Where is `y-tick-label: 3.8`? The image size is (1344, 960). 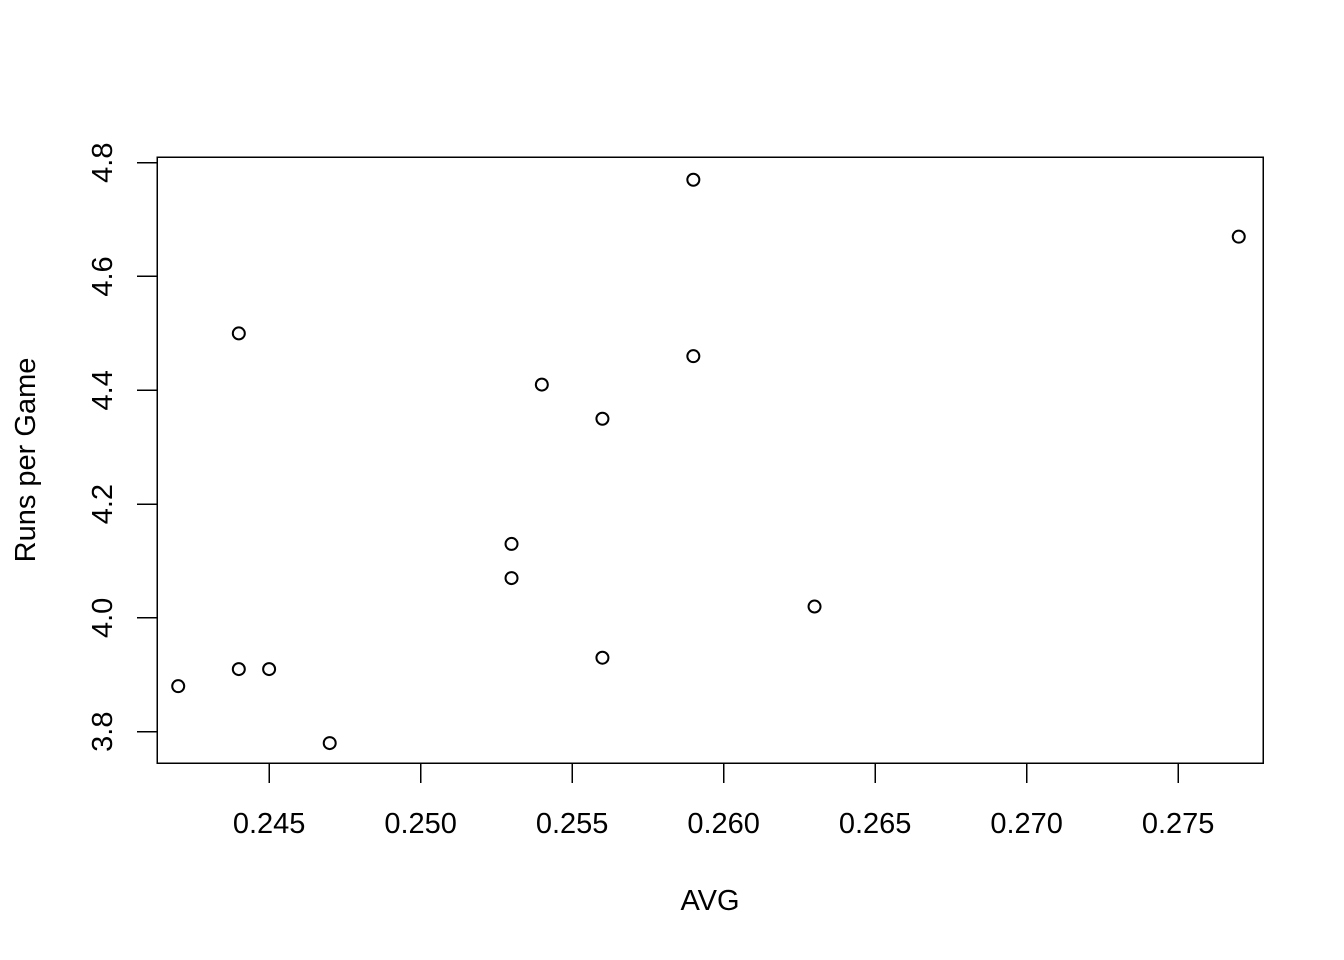
y-tick-label: 3.8 is located at coordinates (103, 732).